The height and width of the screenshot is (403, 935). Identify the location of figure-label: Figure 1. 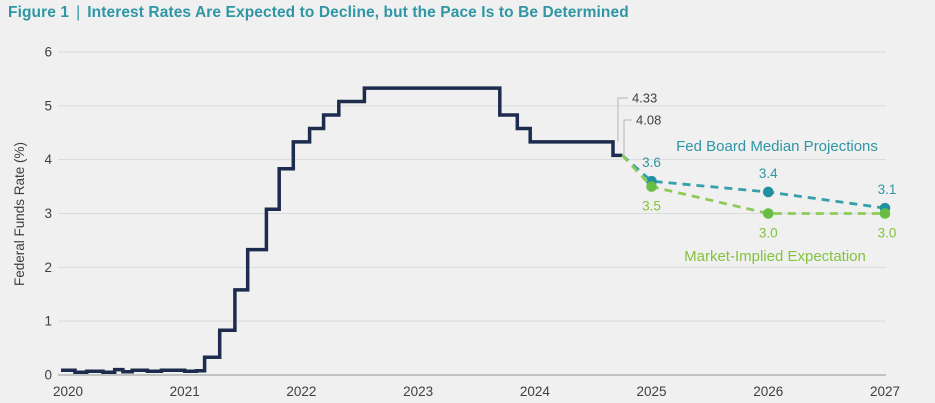
(39, 12).